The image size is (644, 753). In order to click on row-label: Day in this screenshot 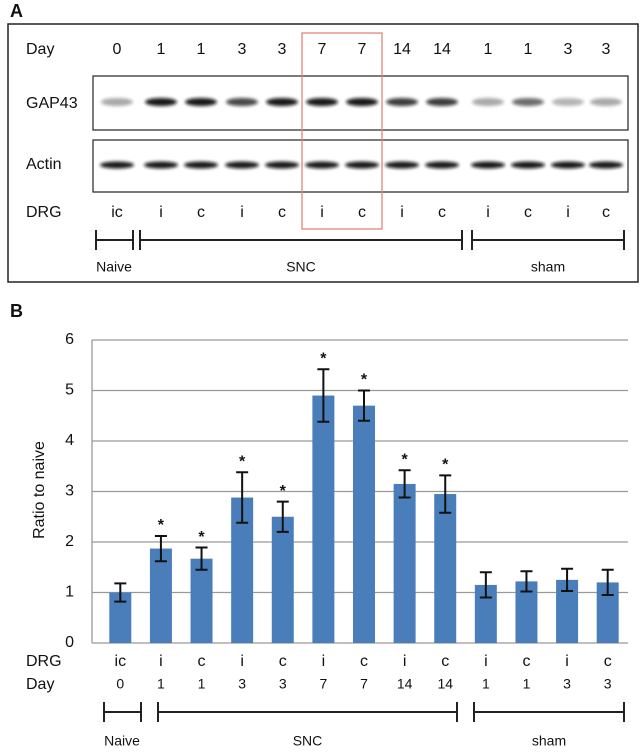, I will do `click(40, 684)`.